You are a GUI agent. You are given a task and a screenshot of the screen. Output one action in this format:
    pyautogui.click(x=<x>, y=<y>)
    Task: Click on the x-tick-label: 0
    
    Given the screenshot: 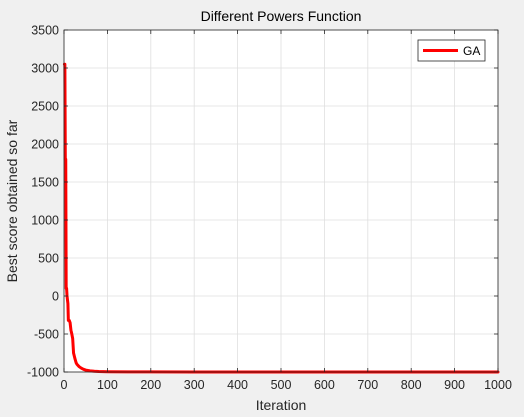 What is the action you would take?
    pyautogui.click(x=64, y=385)
    